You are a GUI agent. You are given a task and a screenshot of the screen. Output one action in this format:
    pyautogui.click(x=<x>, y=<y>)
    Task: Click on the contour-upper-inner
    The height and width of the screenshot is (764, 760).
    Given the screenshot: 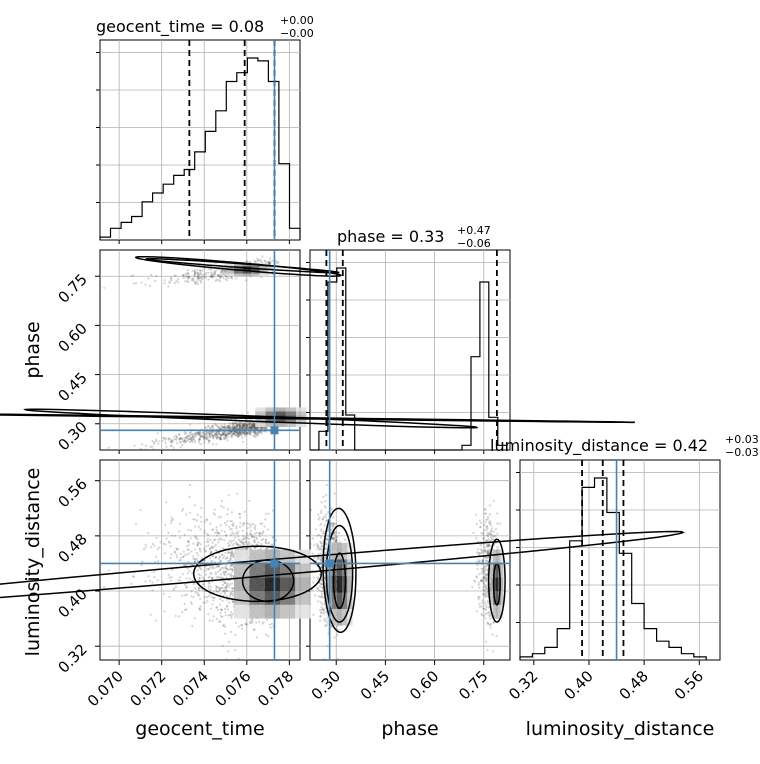 What is the action you would take?
    pyautogui.click(x=242, y=265)
    